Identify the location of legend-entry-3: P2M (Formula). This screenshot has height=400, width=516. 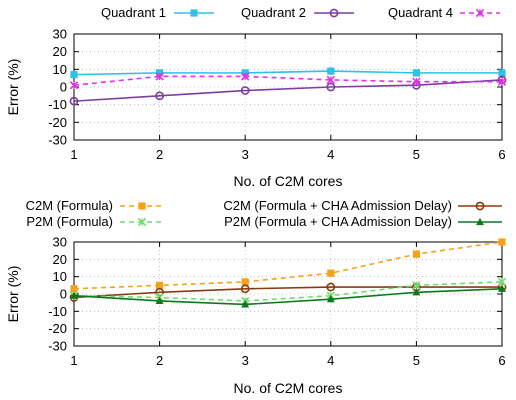
(95, 221).